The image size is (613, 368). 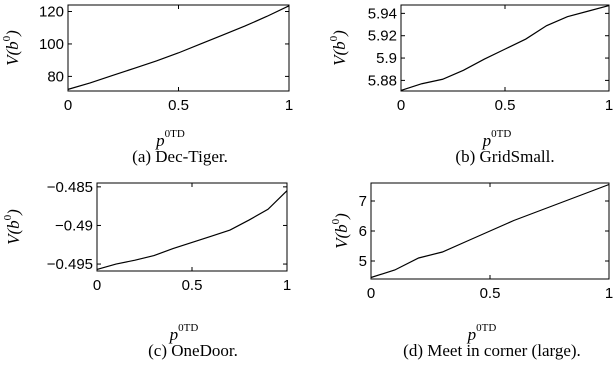 What do you see at coordinates (492, 350) in the screenshot?
I see `panel-caption: (d) Meet in corner (large).` at bounding box center [492, 350].